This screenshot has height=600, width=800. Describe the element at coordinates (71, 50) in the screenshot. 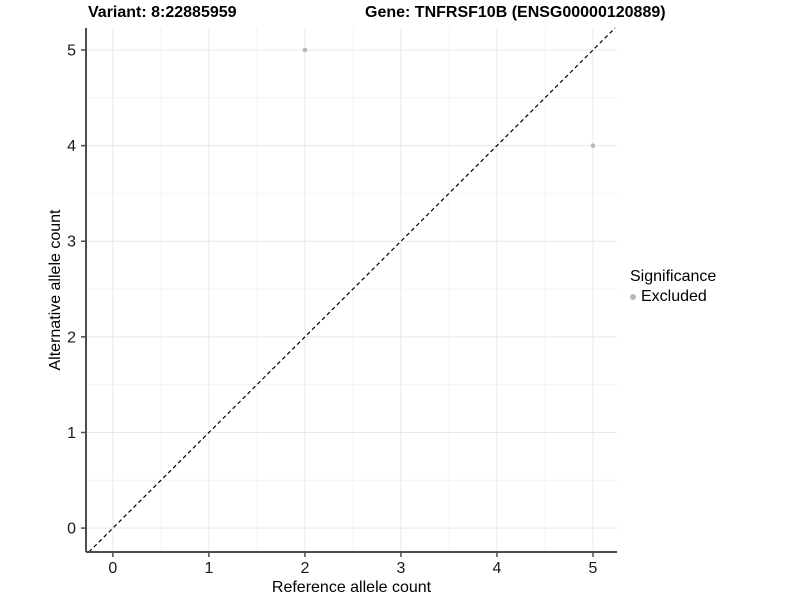

I see `y-tick-label: 5` at that location.